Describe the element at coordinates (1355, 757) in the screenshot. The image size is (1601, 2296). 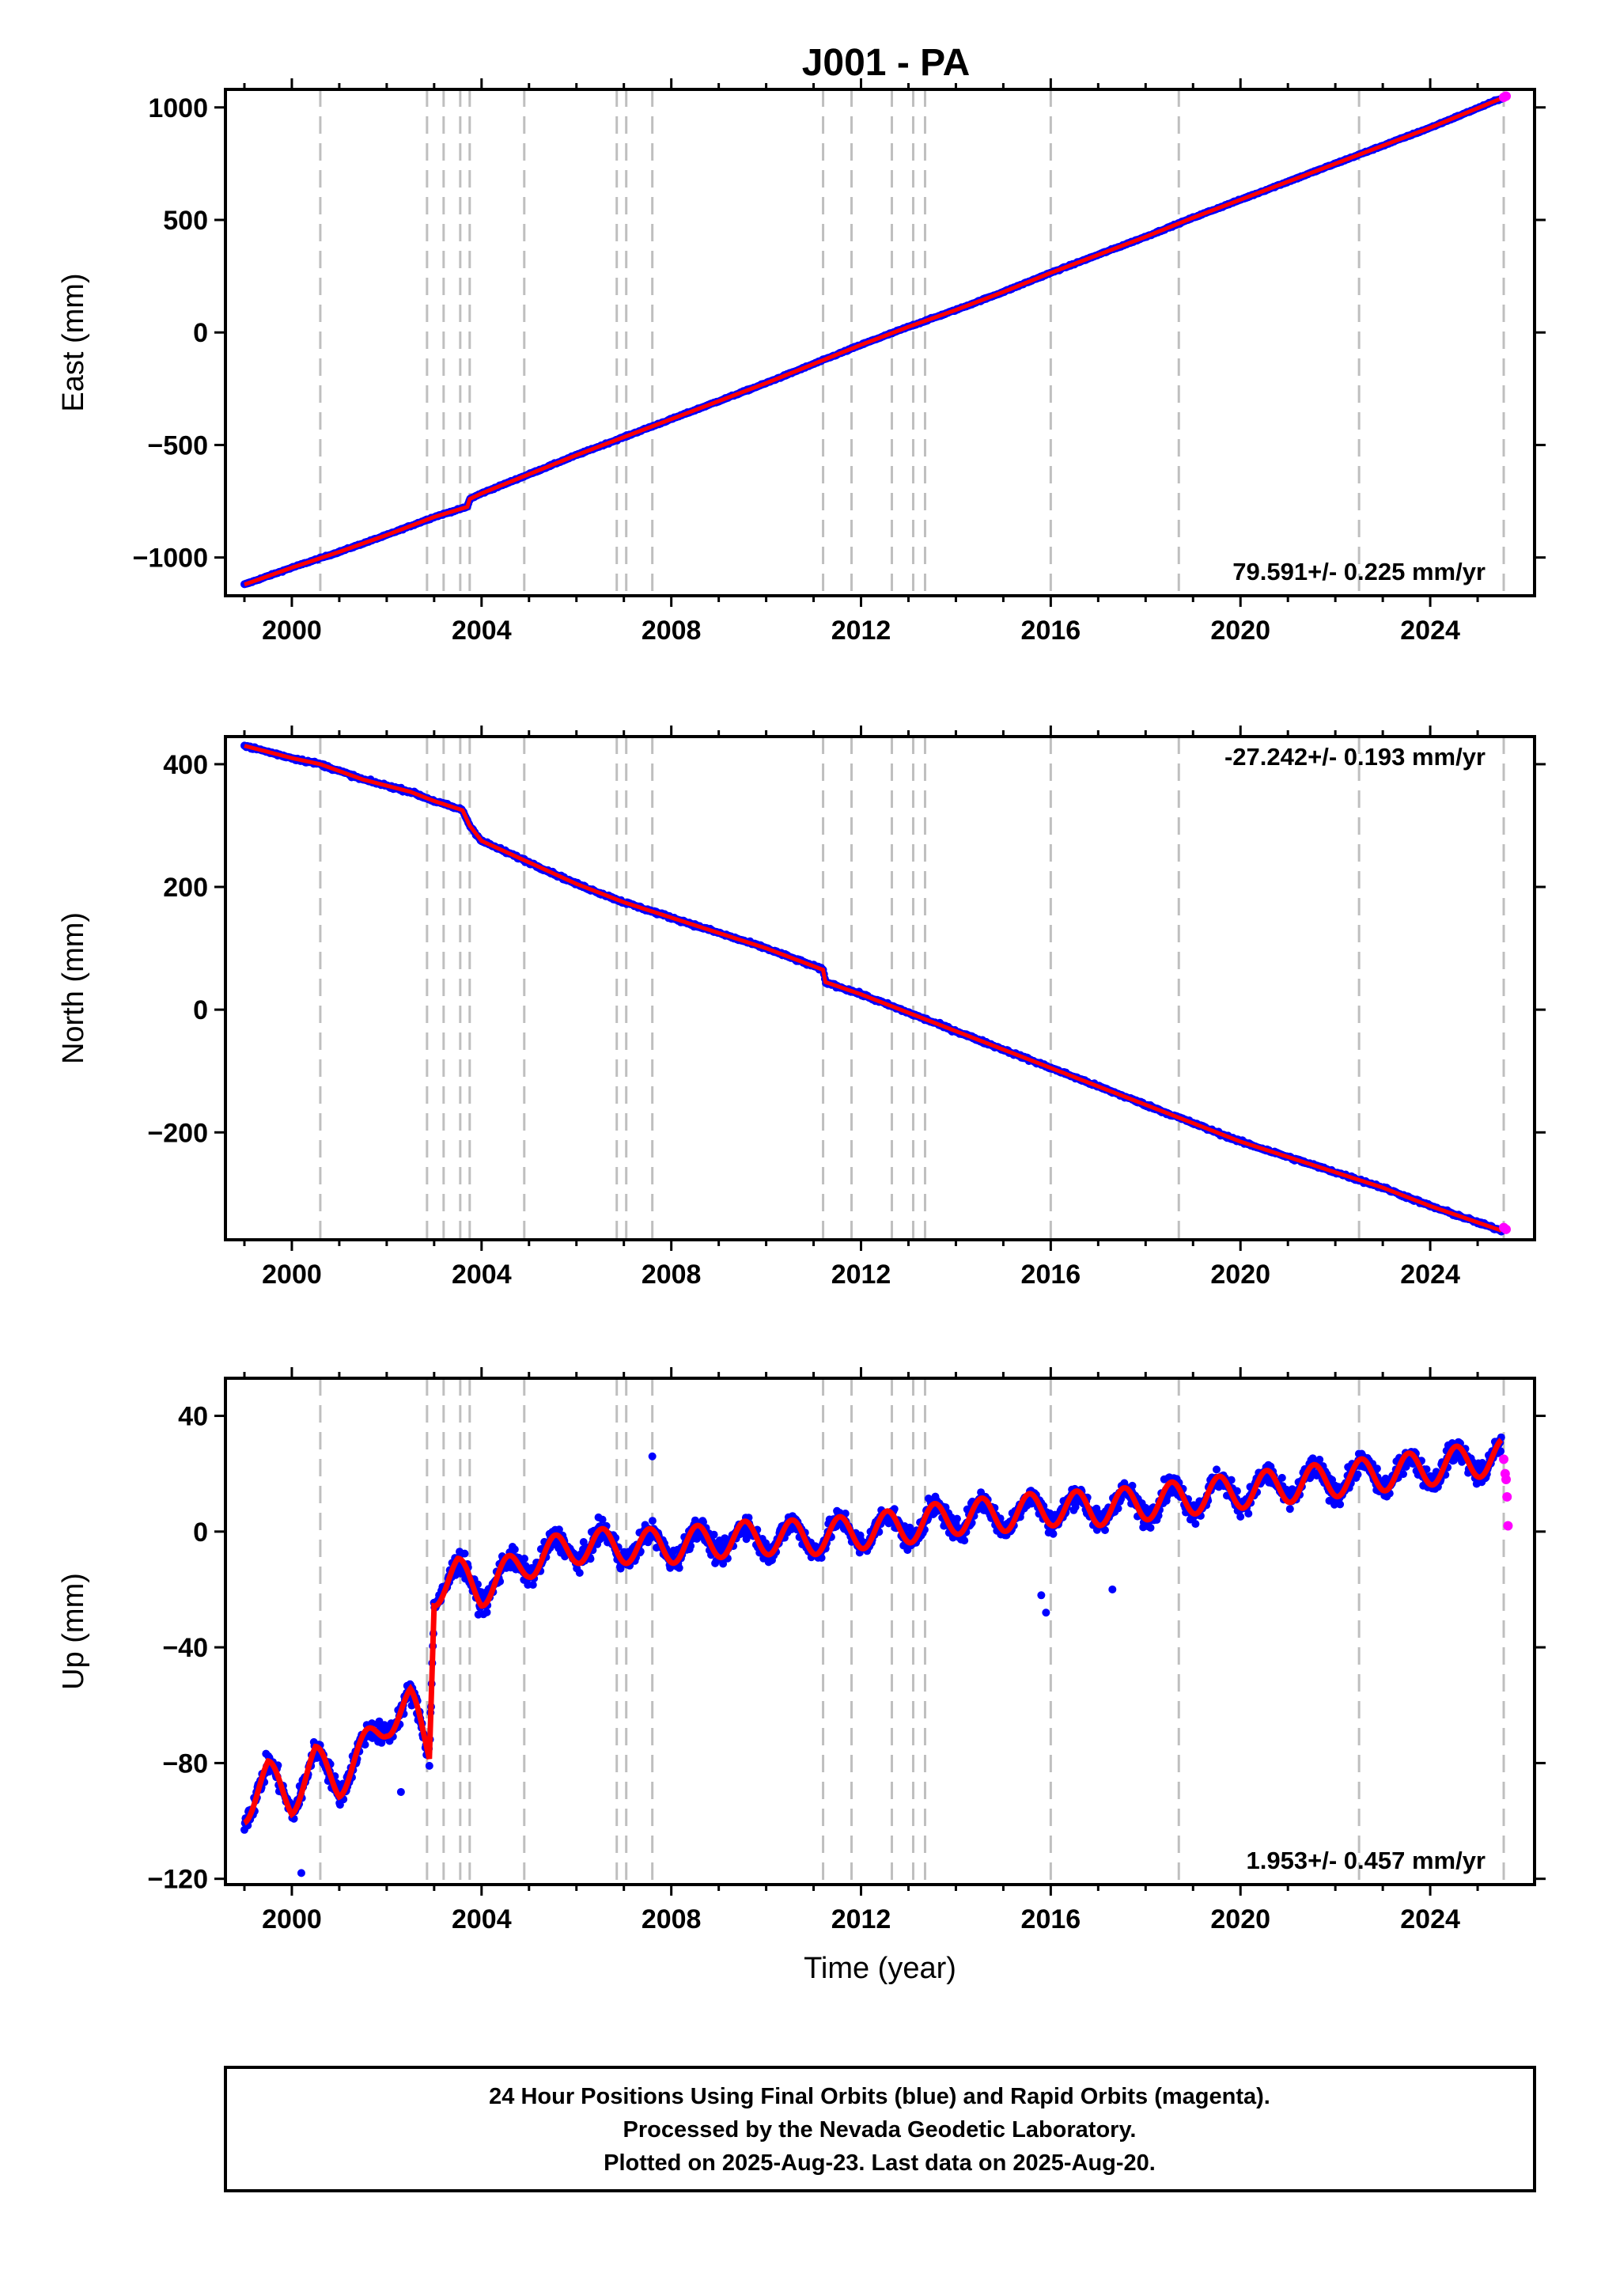
I see `velocity-label: -27.242+/- 0.193 mm/yr` at that location.